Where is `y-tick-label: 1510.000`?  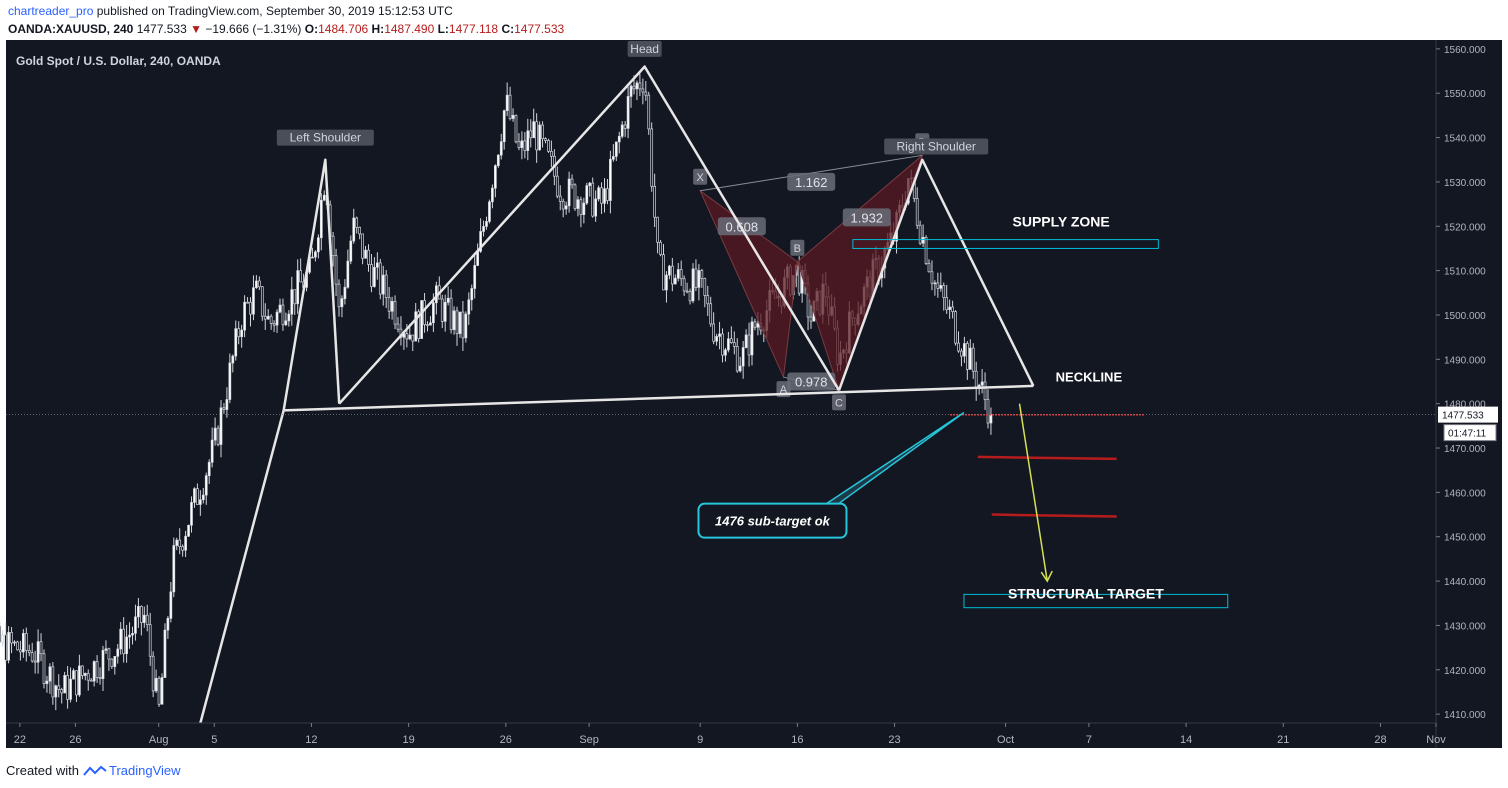 y-tick-label: 1510.000 is located at coordinates (1465, 272).